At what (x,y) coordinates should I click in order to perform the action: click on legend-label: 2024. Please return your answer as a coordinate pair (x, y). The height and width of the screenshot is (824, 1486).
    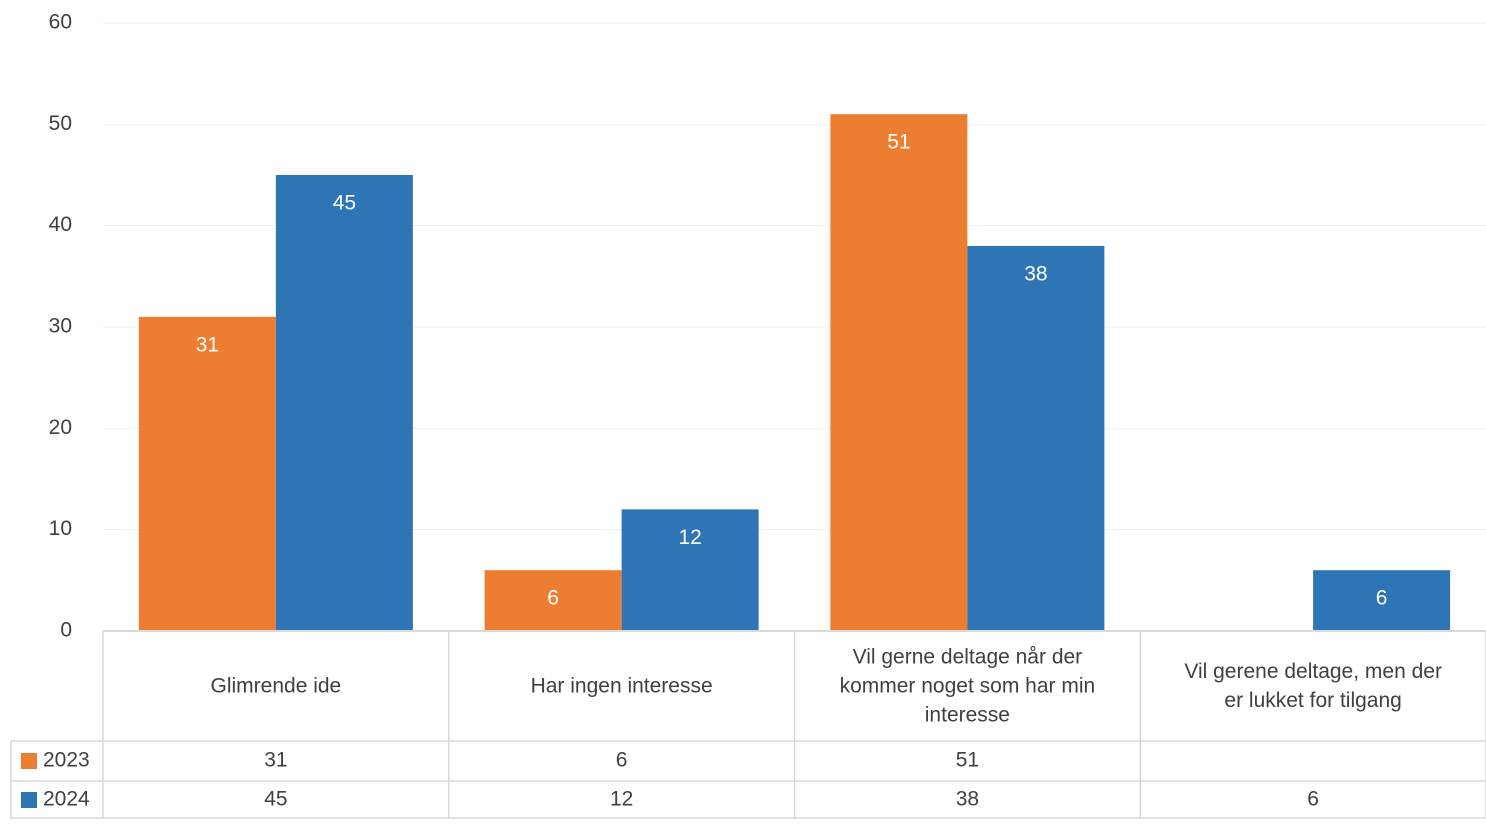
    Looking at the image, I should click on (66, 799).